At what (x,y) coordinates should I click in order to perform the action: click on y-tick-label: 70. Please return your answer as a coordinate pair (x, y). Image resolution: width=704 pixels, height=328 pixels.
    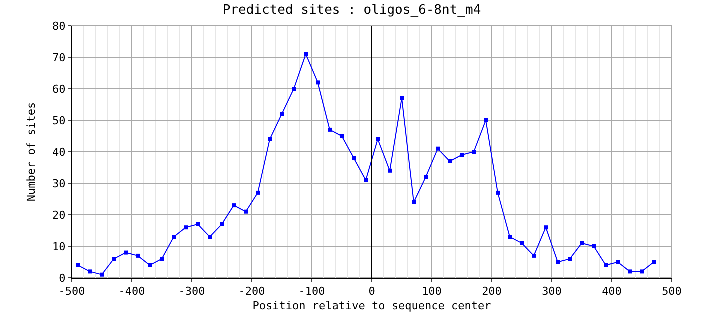
    Looking at the image, I should click on (59, 57).